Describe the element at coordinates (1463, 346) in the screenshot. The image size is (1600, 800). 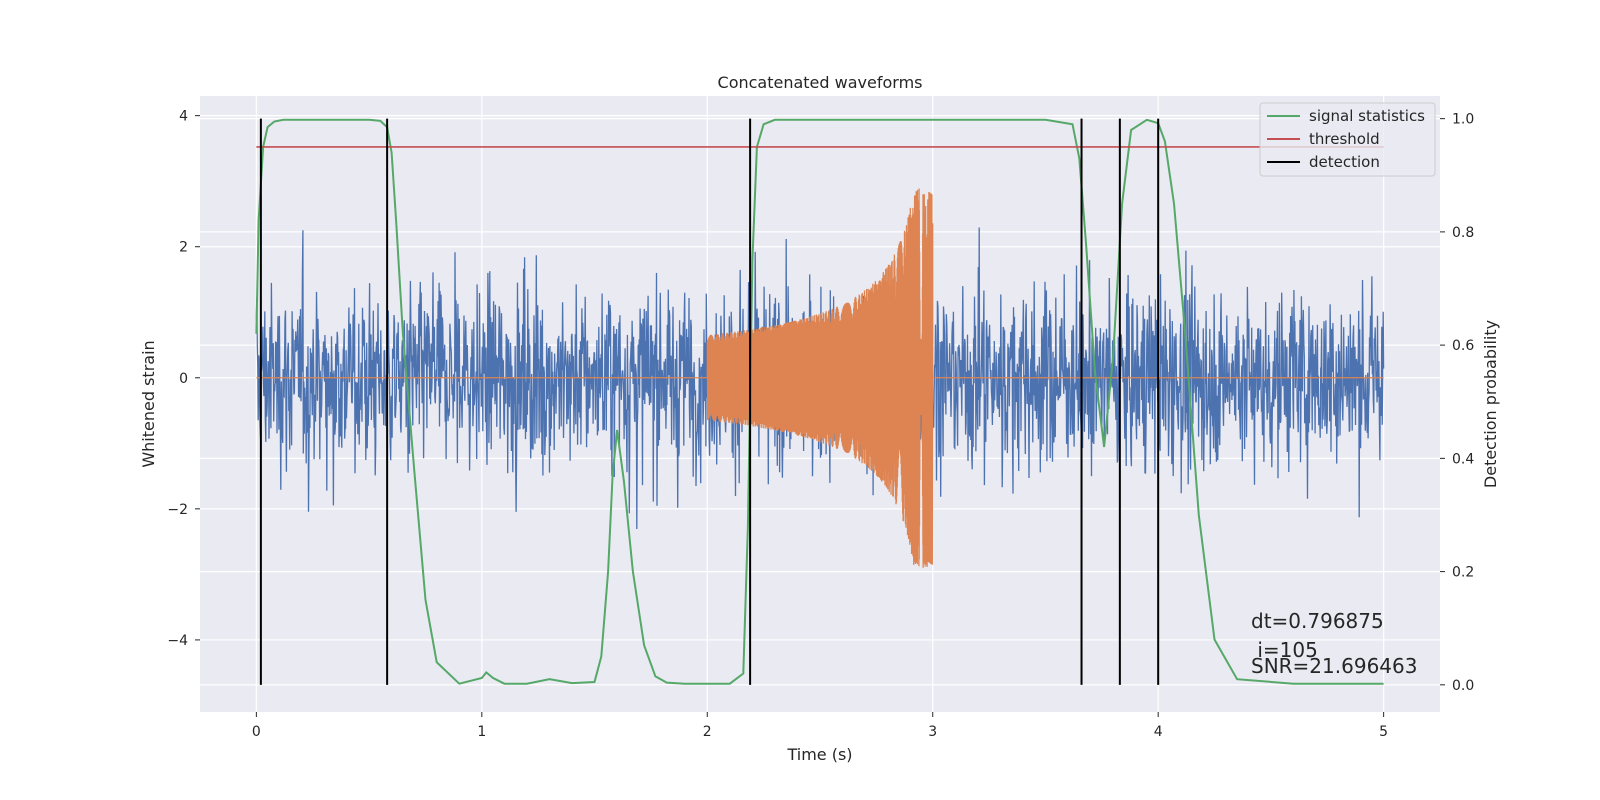
I see `y2-tick-label: 0.6` at that location.